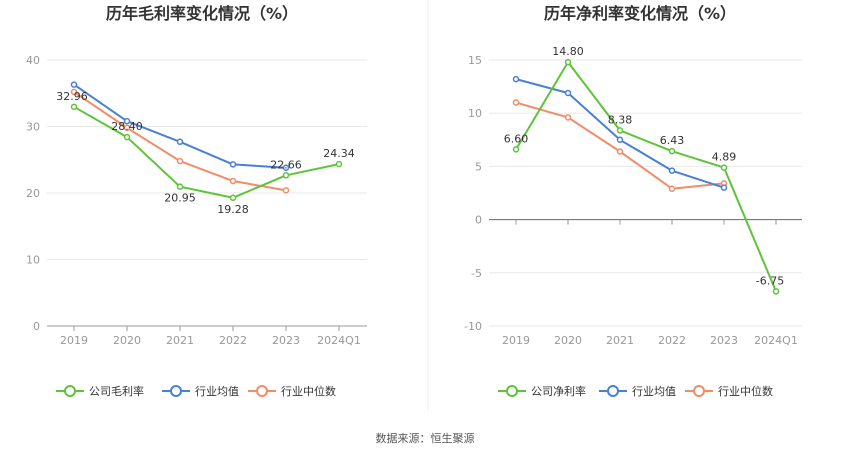 The height and width of the screenshot is (459, 850). What do you see at coordinates (339, 153) in the screenshot?
I see `gross-data-label: 24.34` at bounding box center [339, 153].